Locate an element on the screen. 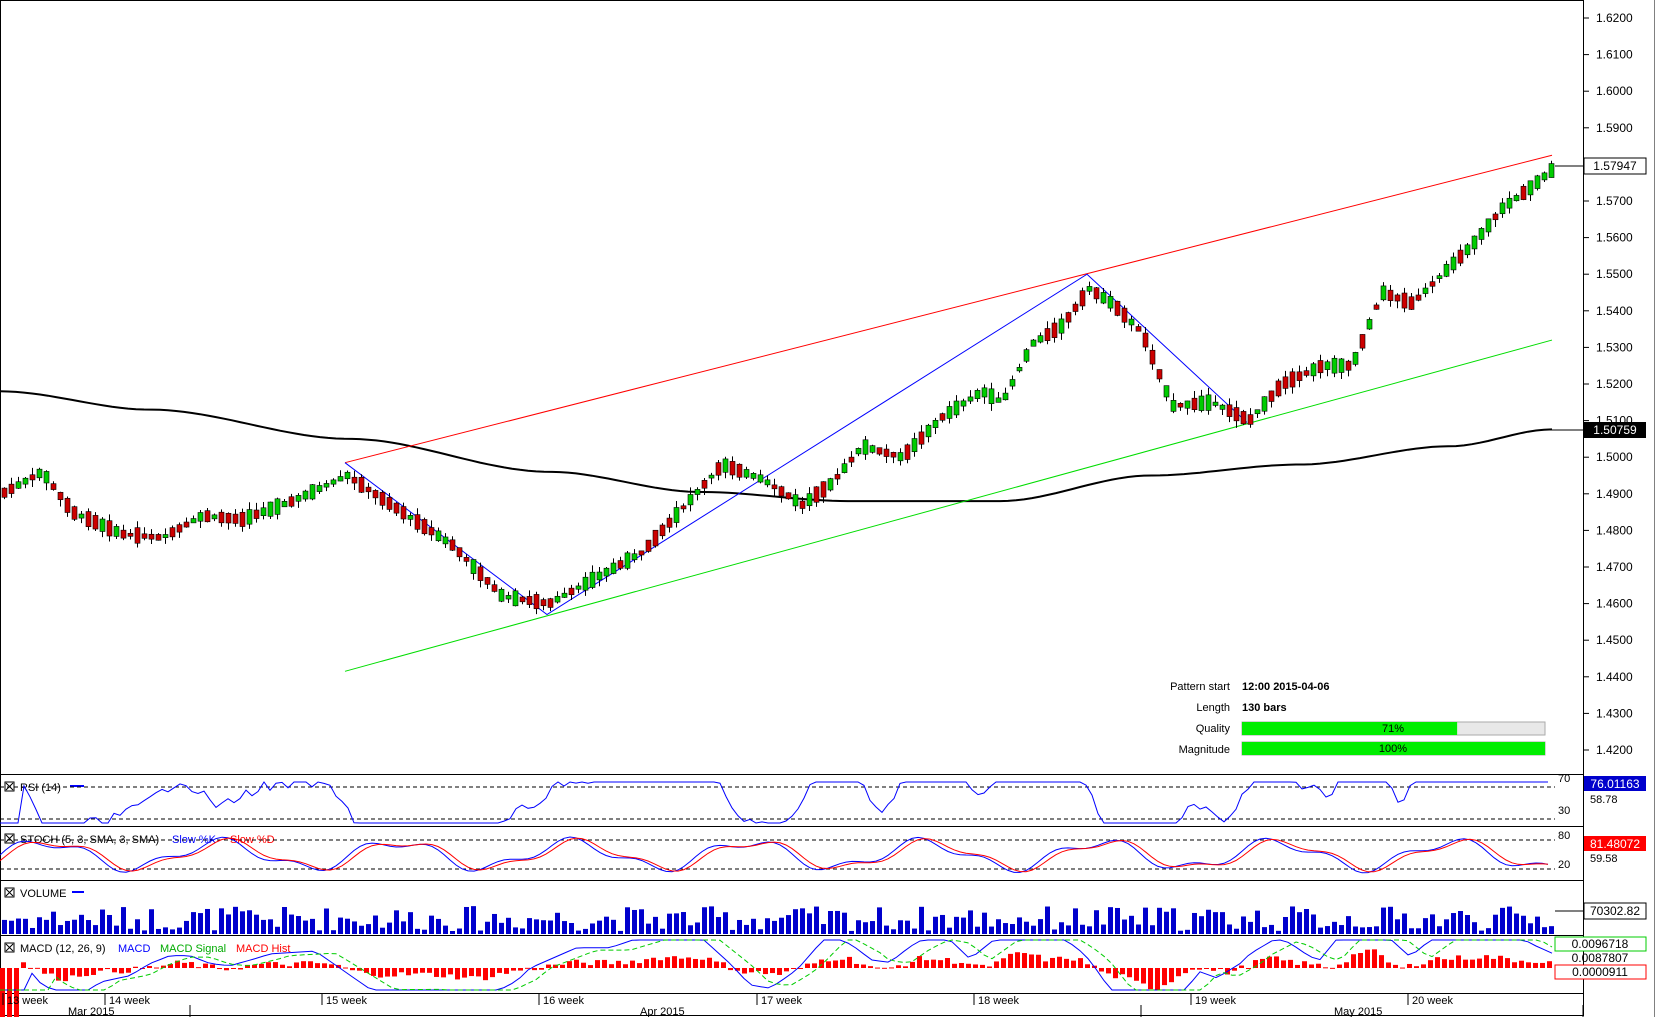  price-tick-label: 1.5200 is located at coordinates (1614, 384).